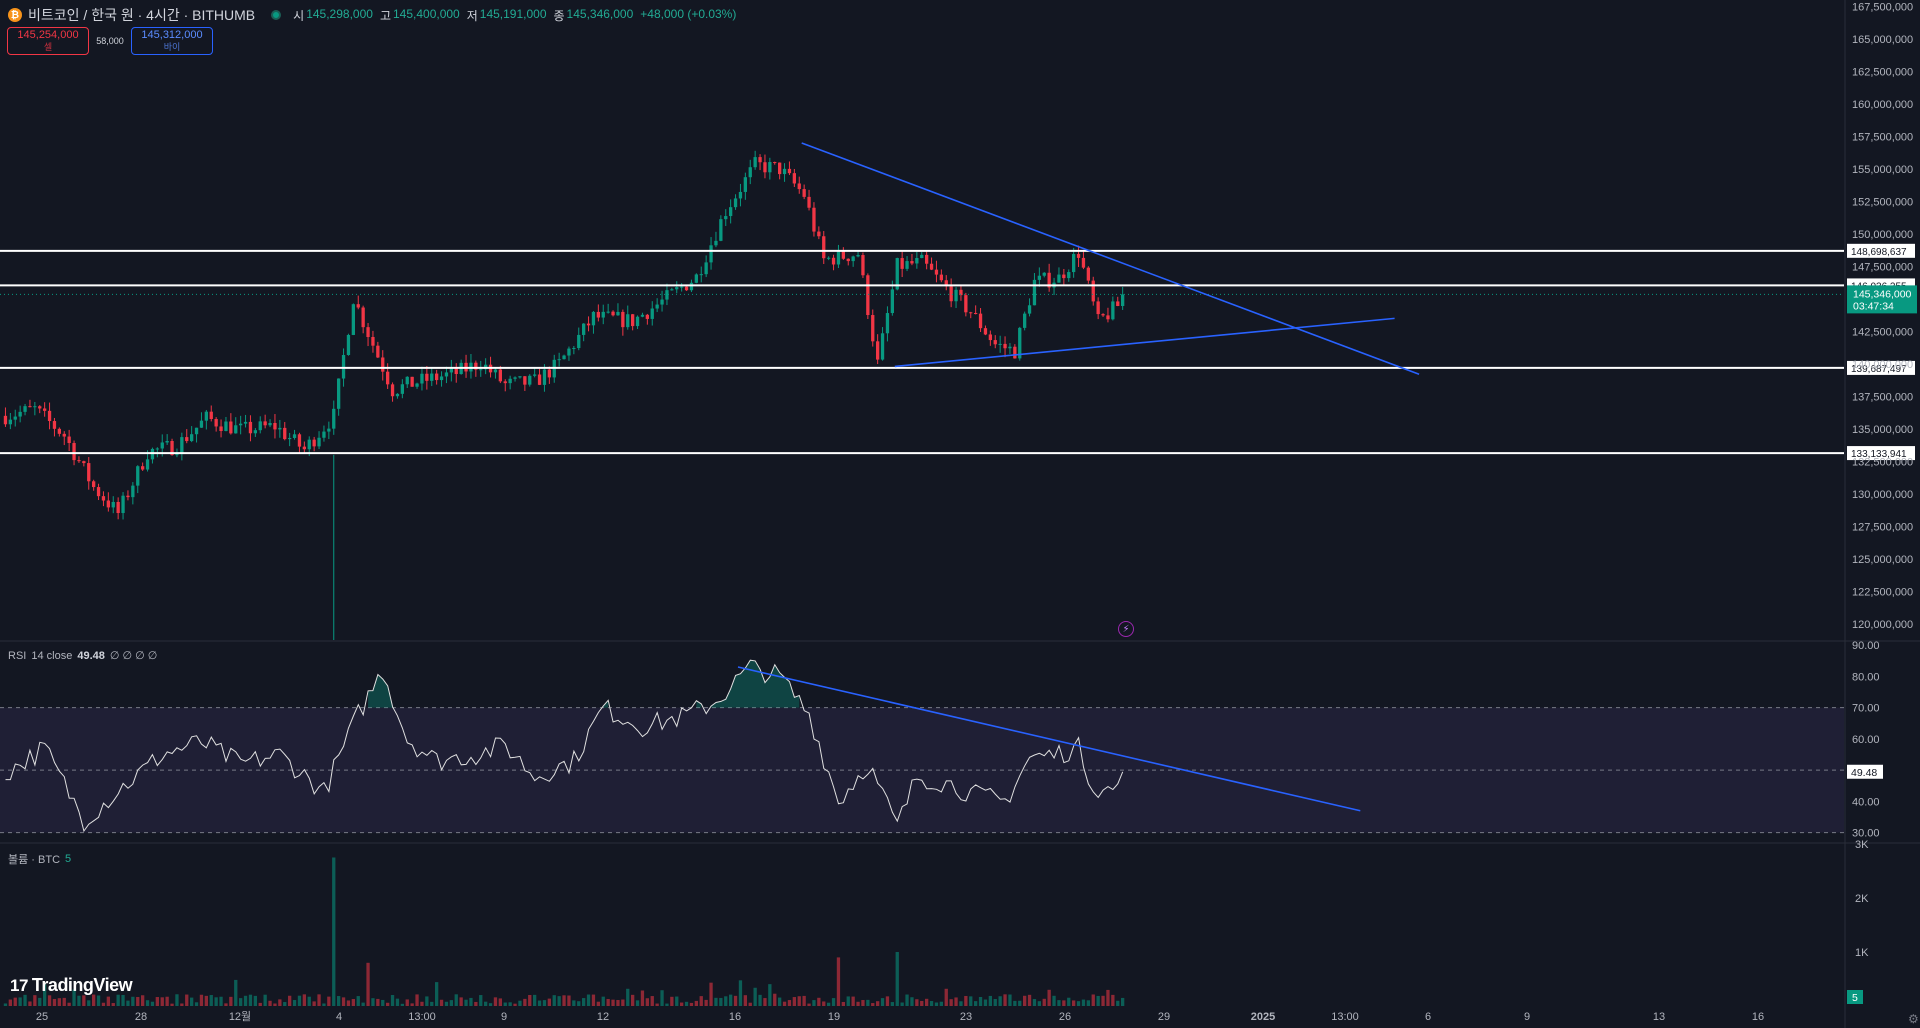  What do you see at coordinates (110, 41) in the screenshot?
I see `trade-buttons: 145,254,000 셀 58,000 145,312,000 바이` at bounding box center [110, 41].